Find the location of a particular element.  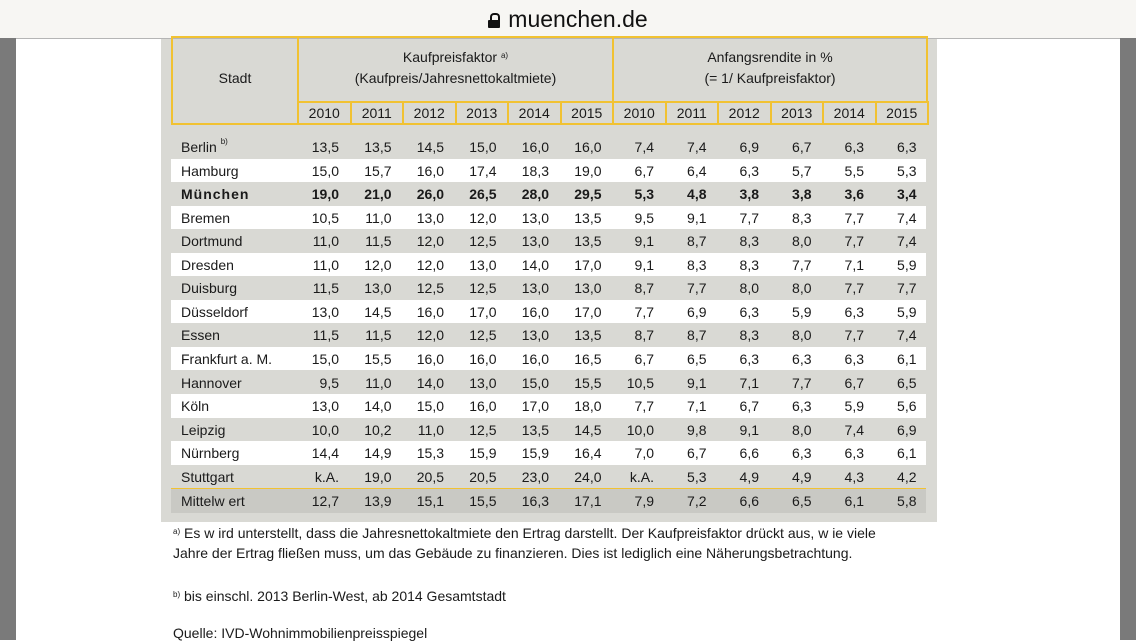

anfangsrendite-value: 8,7 is located at coordinates (697, 335).